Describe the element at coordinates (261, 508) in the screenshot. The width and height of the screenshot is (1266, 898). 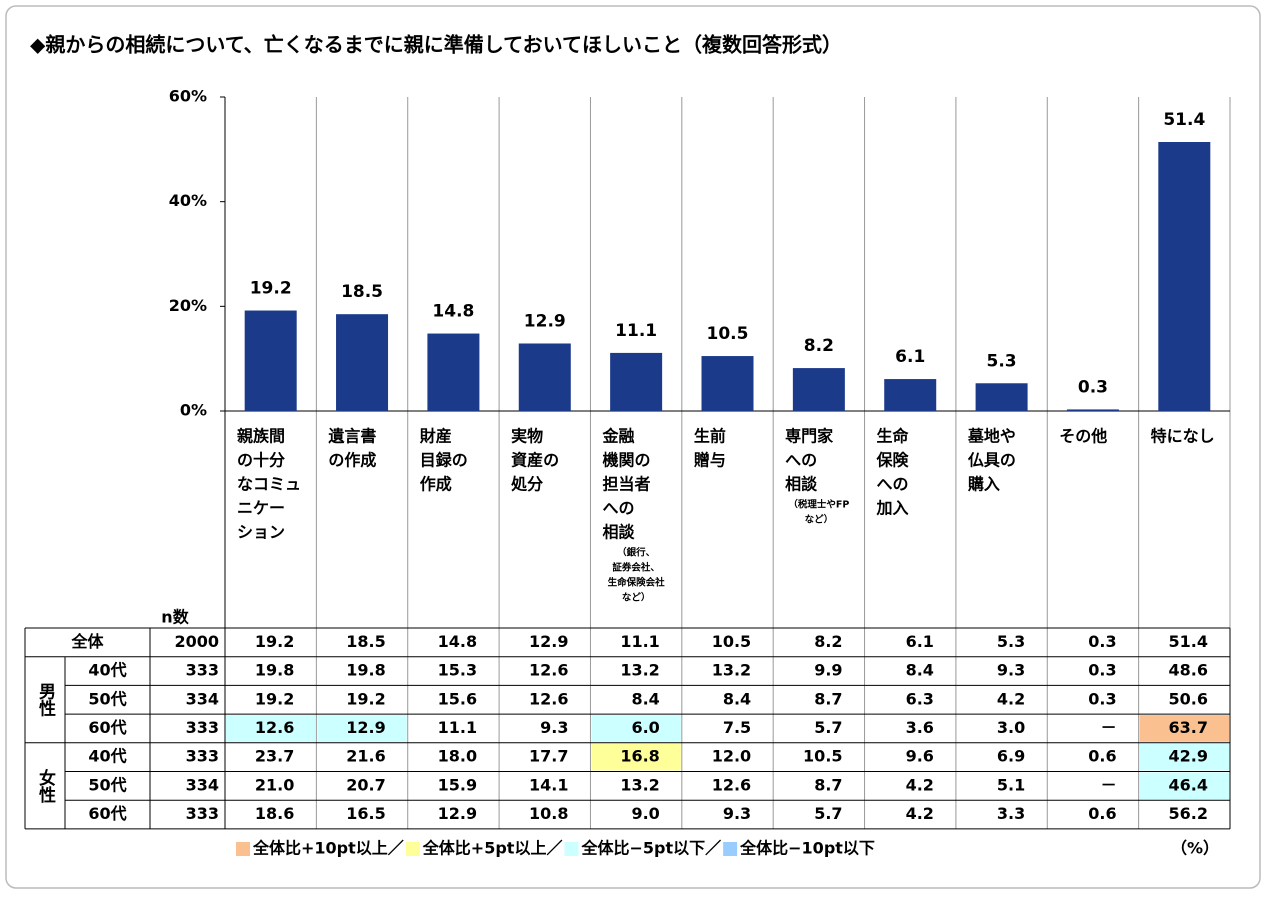
I see `category-label: ニケー` at that location.